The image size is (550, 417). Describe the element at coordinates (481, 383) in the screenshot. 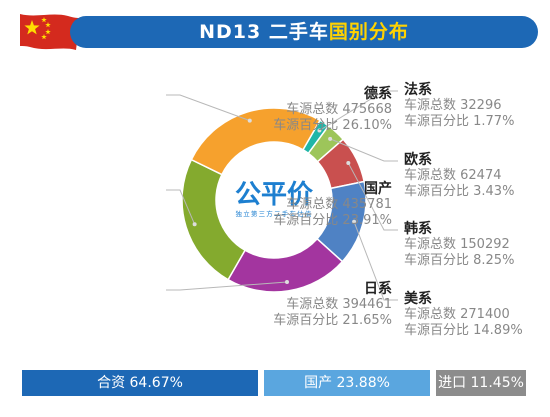

I see `summary-import: 进口 11.45%` at that location.